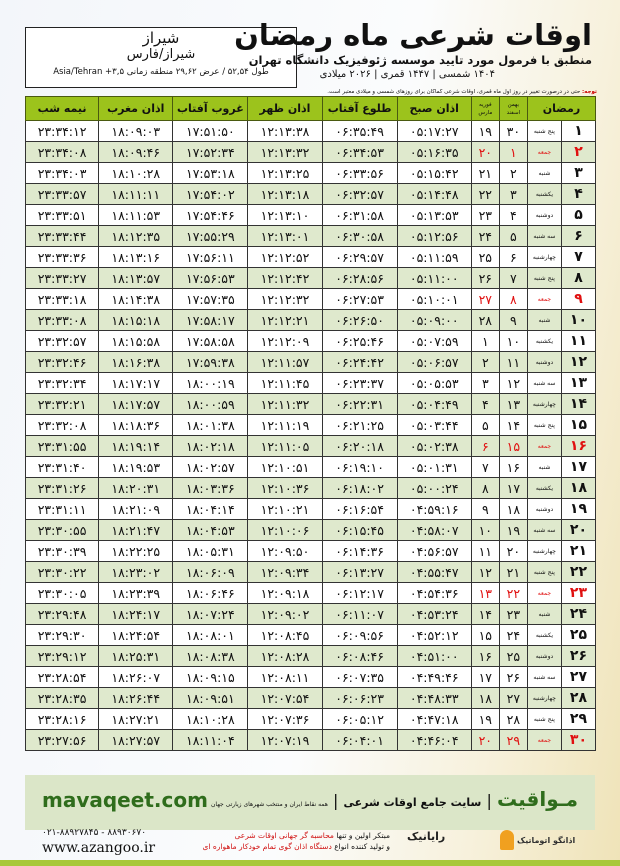 The width and height of the screenshot is (620, 866). Describe the element at coordinates (434, 467) in the screenshot. I see `cell-fajr: ۰۵:۰۱:۳۱` at that location.